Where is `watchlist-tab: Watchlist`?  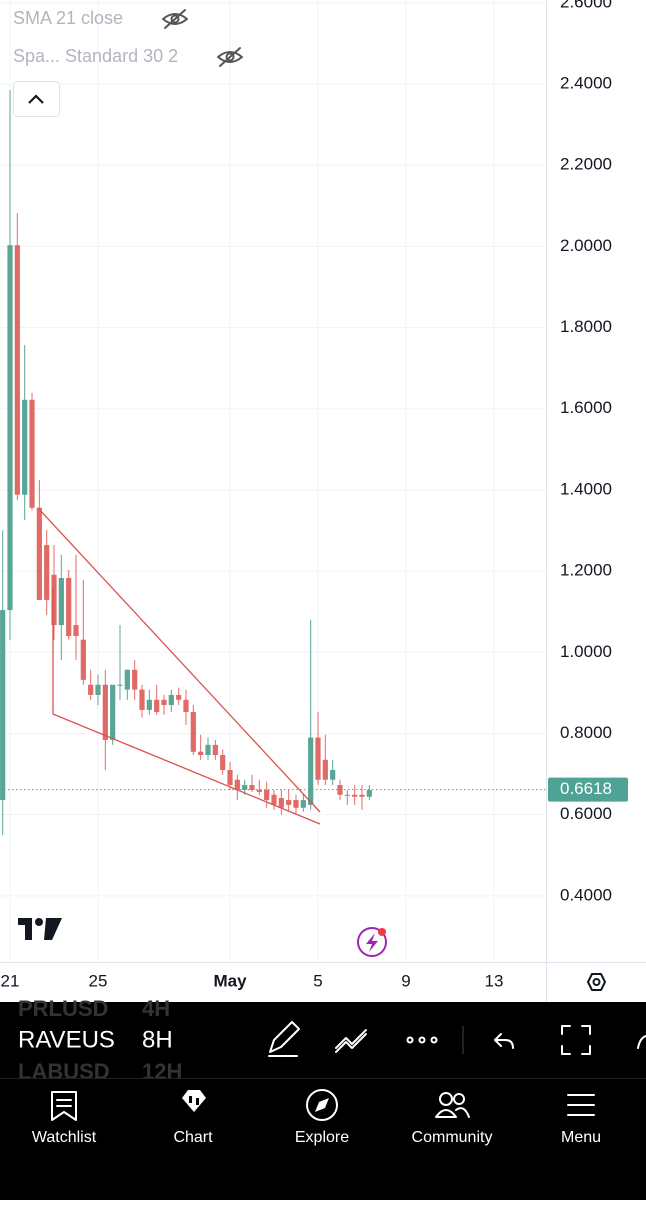
watchlist-tab: Watchlist is located at coordinates (64, 1118).